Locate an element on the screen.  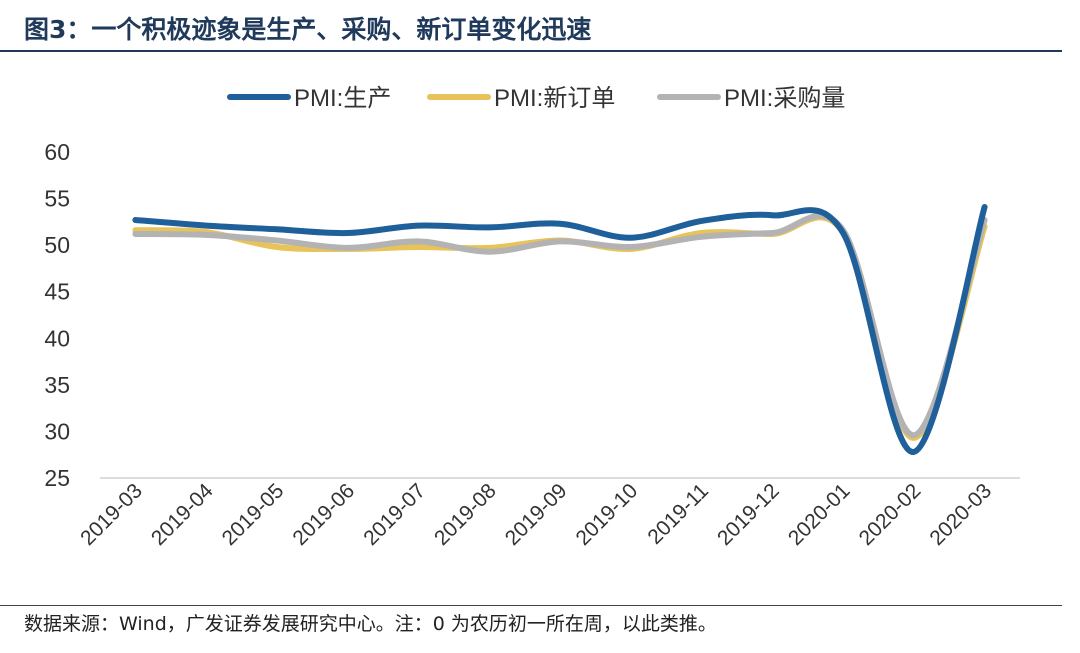
y-tick-label: 50 is located at coordinates (57, 245).